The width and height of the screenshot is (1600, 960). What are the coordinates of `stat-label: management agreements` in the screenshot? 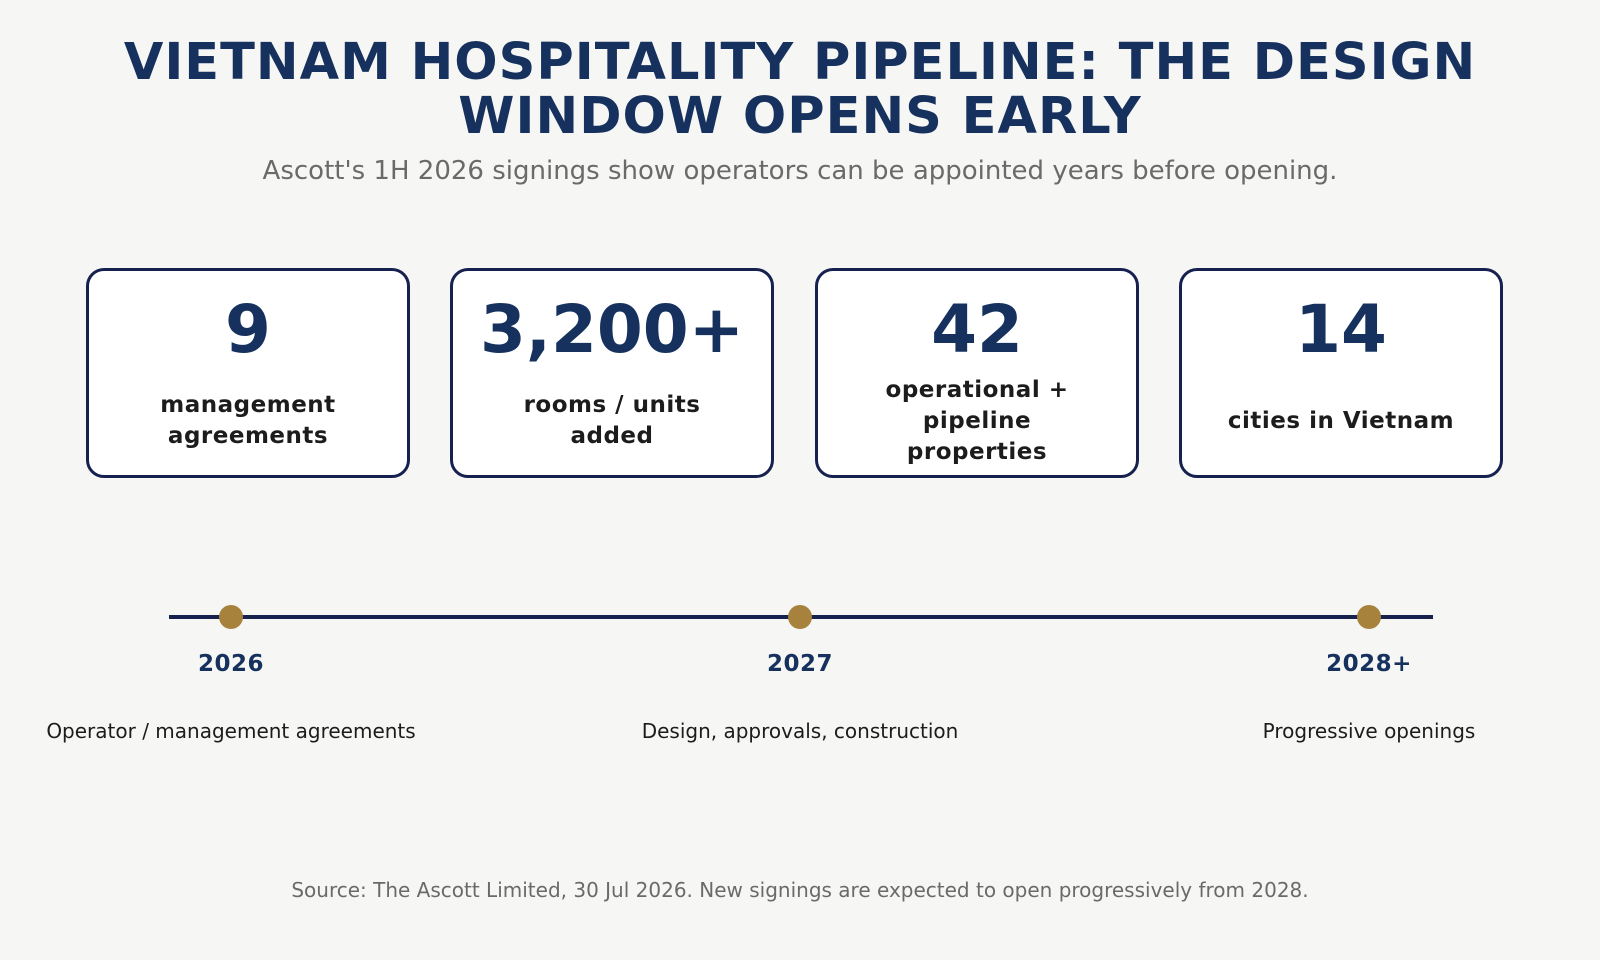 It's located at (248, 420).